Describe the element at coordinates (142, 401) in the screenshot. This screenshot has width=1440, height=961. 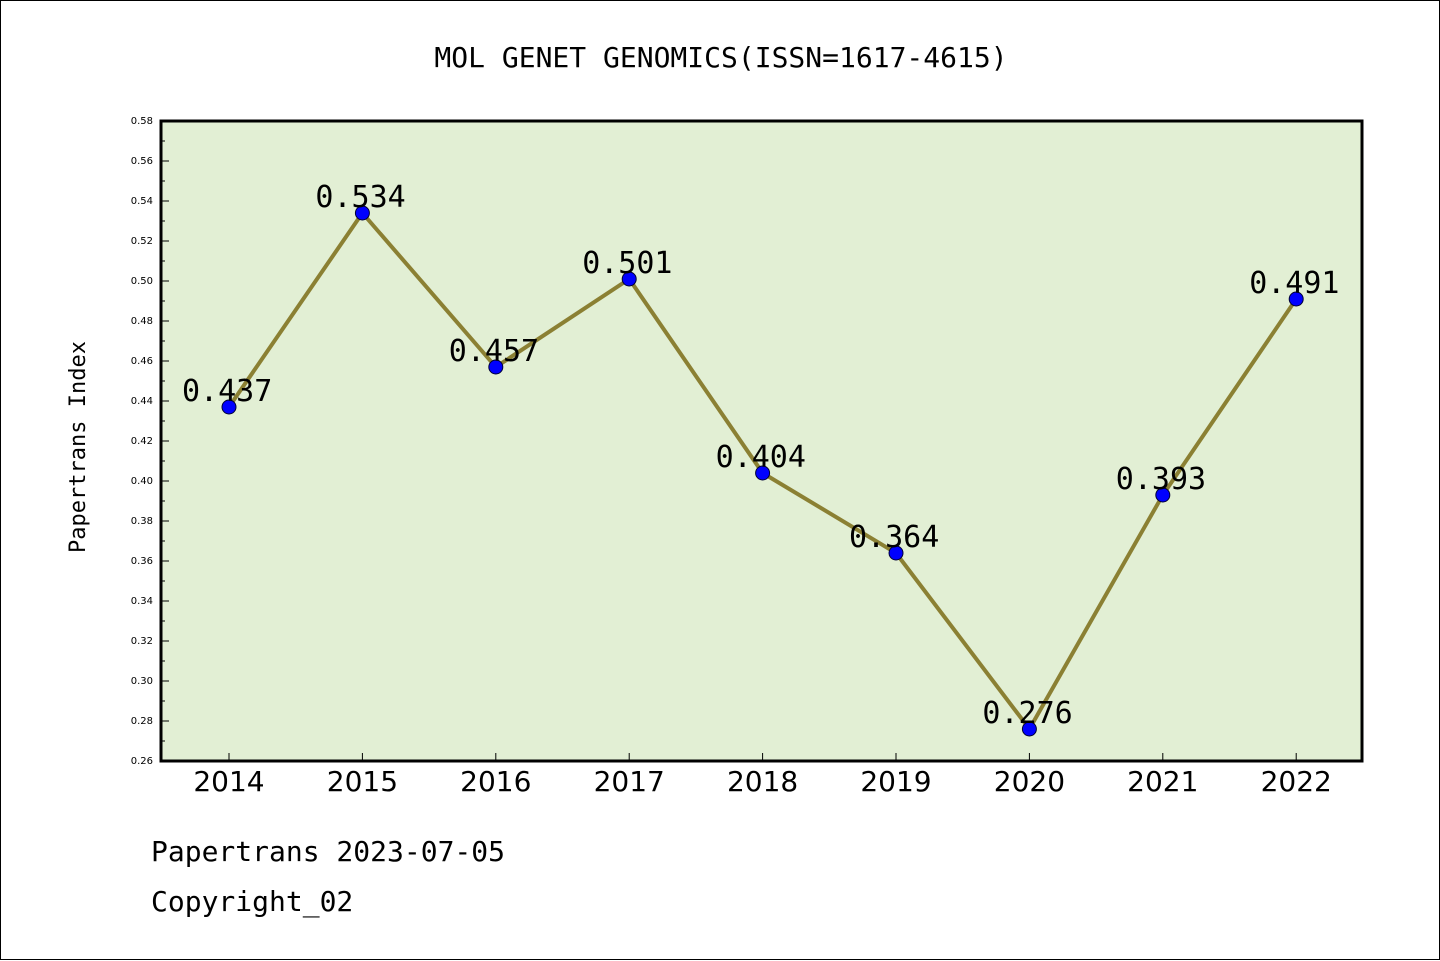
I see `y-tick-label: 0.44` at that location.